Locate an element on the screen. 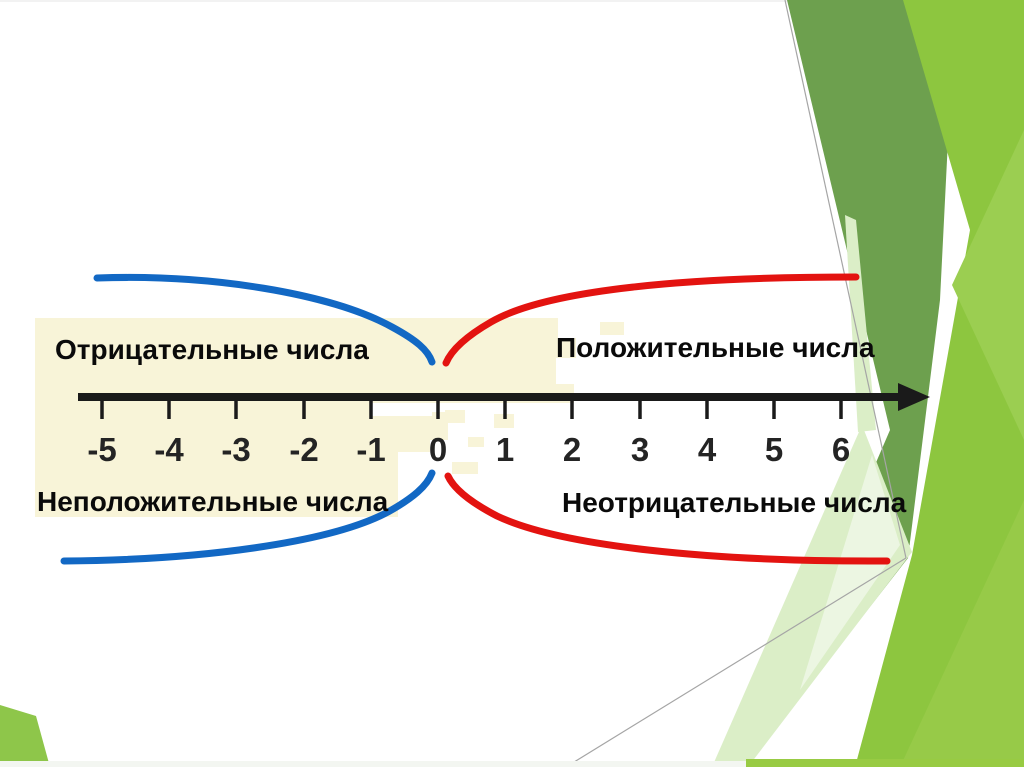 This screenshot has height=767, width=1024. green-very-pale-triangle is located at coordinates (850, 572).